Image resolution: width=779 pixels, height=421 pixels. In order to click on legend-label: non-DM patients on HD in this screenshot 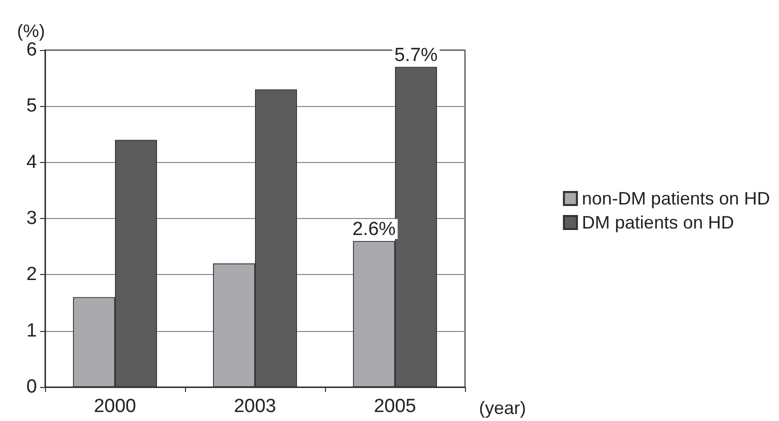, I will do `click(676, 198)`.